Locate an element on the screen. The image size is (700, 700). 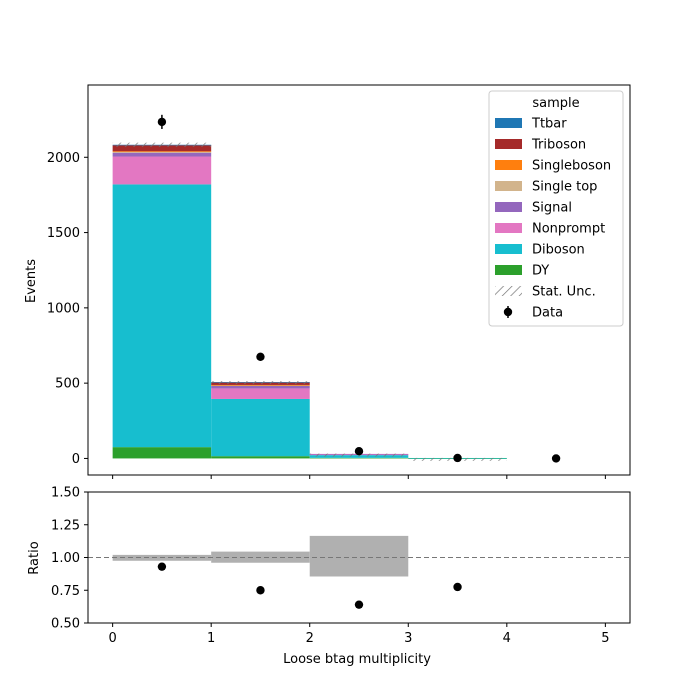
ratio-x-tick-label-3: 3 is located at coordinates (408, 638).